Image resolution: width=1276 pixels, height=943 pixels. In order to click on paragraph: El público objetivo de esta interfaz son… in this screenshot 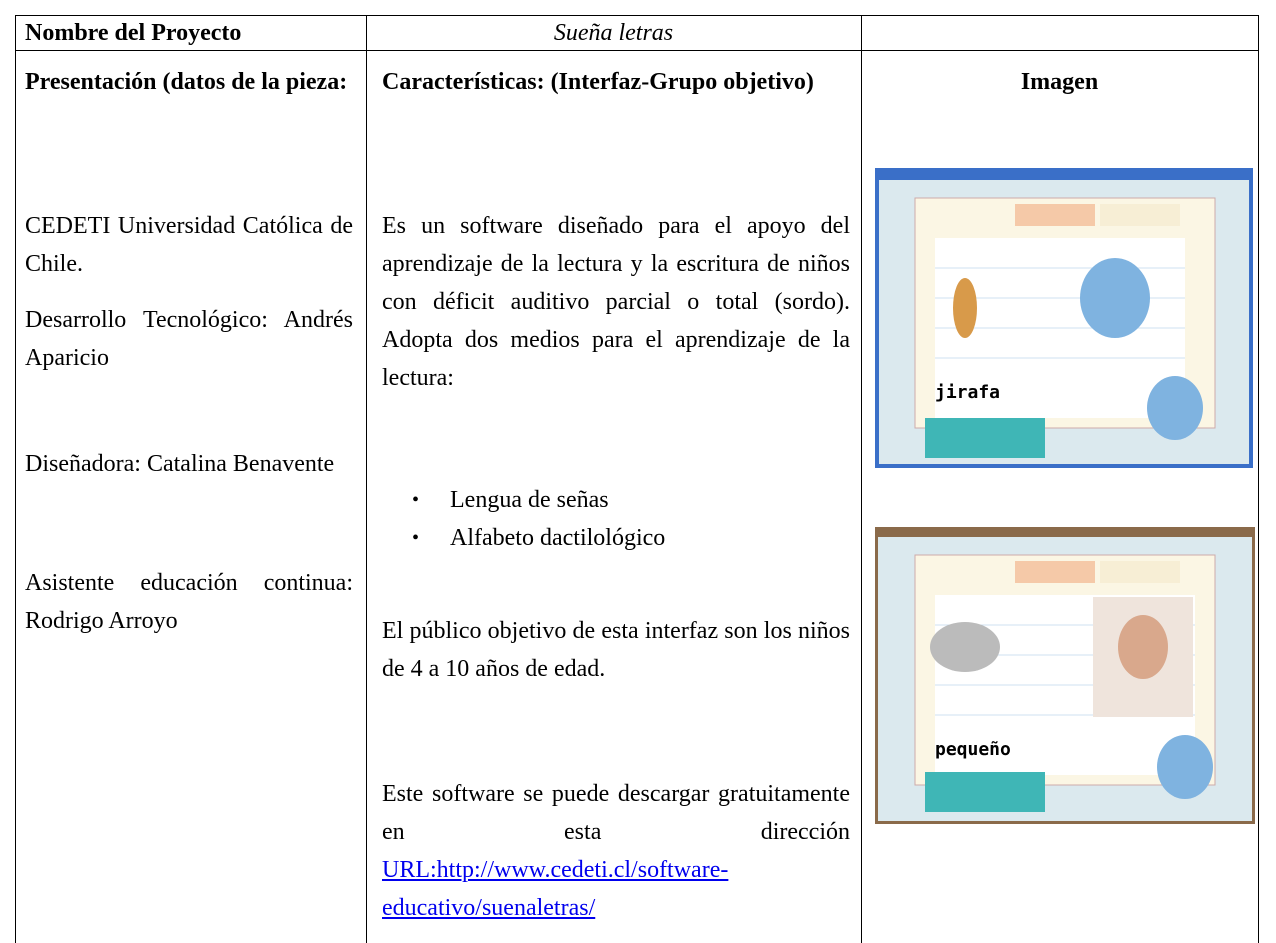, I will do `click(616, 650)`.